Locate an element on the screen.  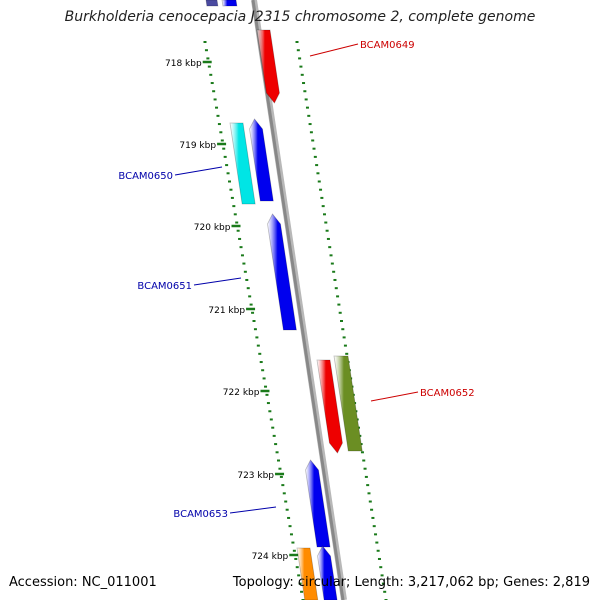
tick-label: 722 kbp is located at coordinates (241, 393).